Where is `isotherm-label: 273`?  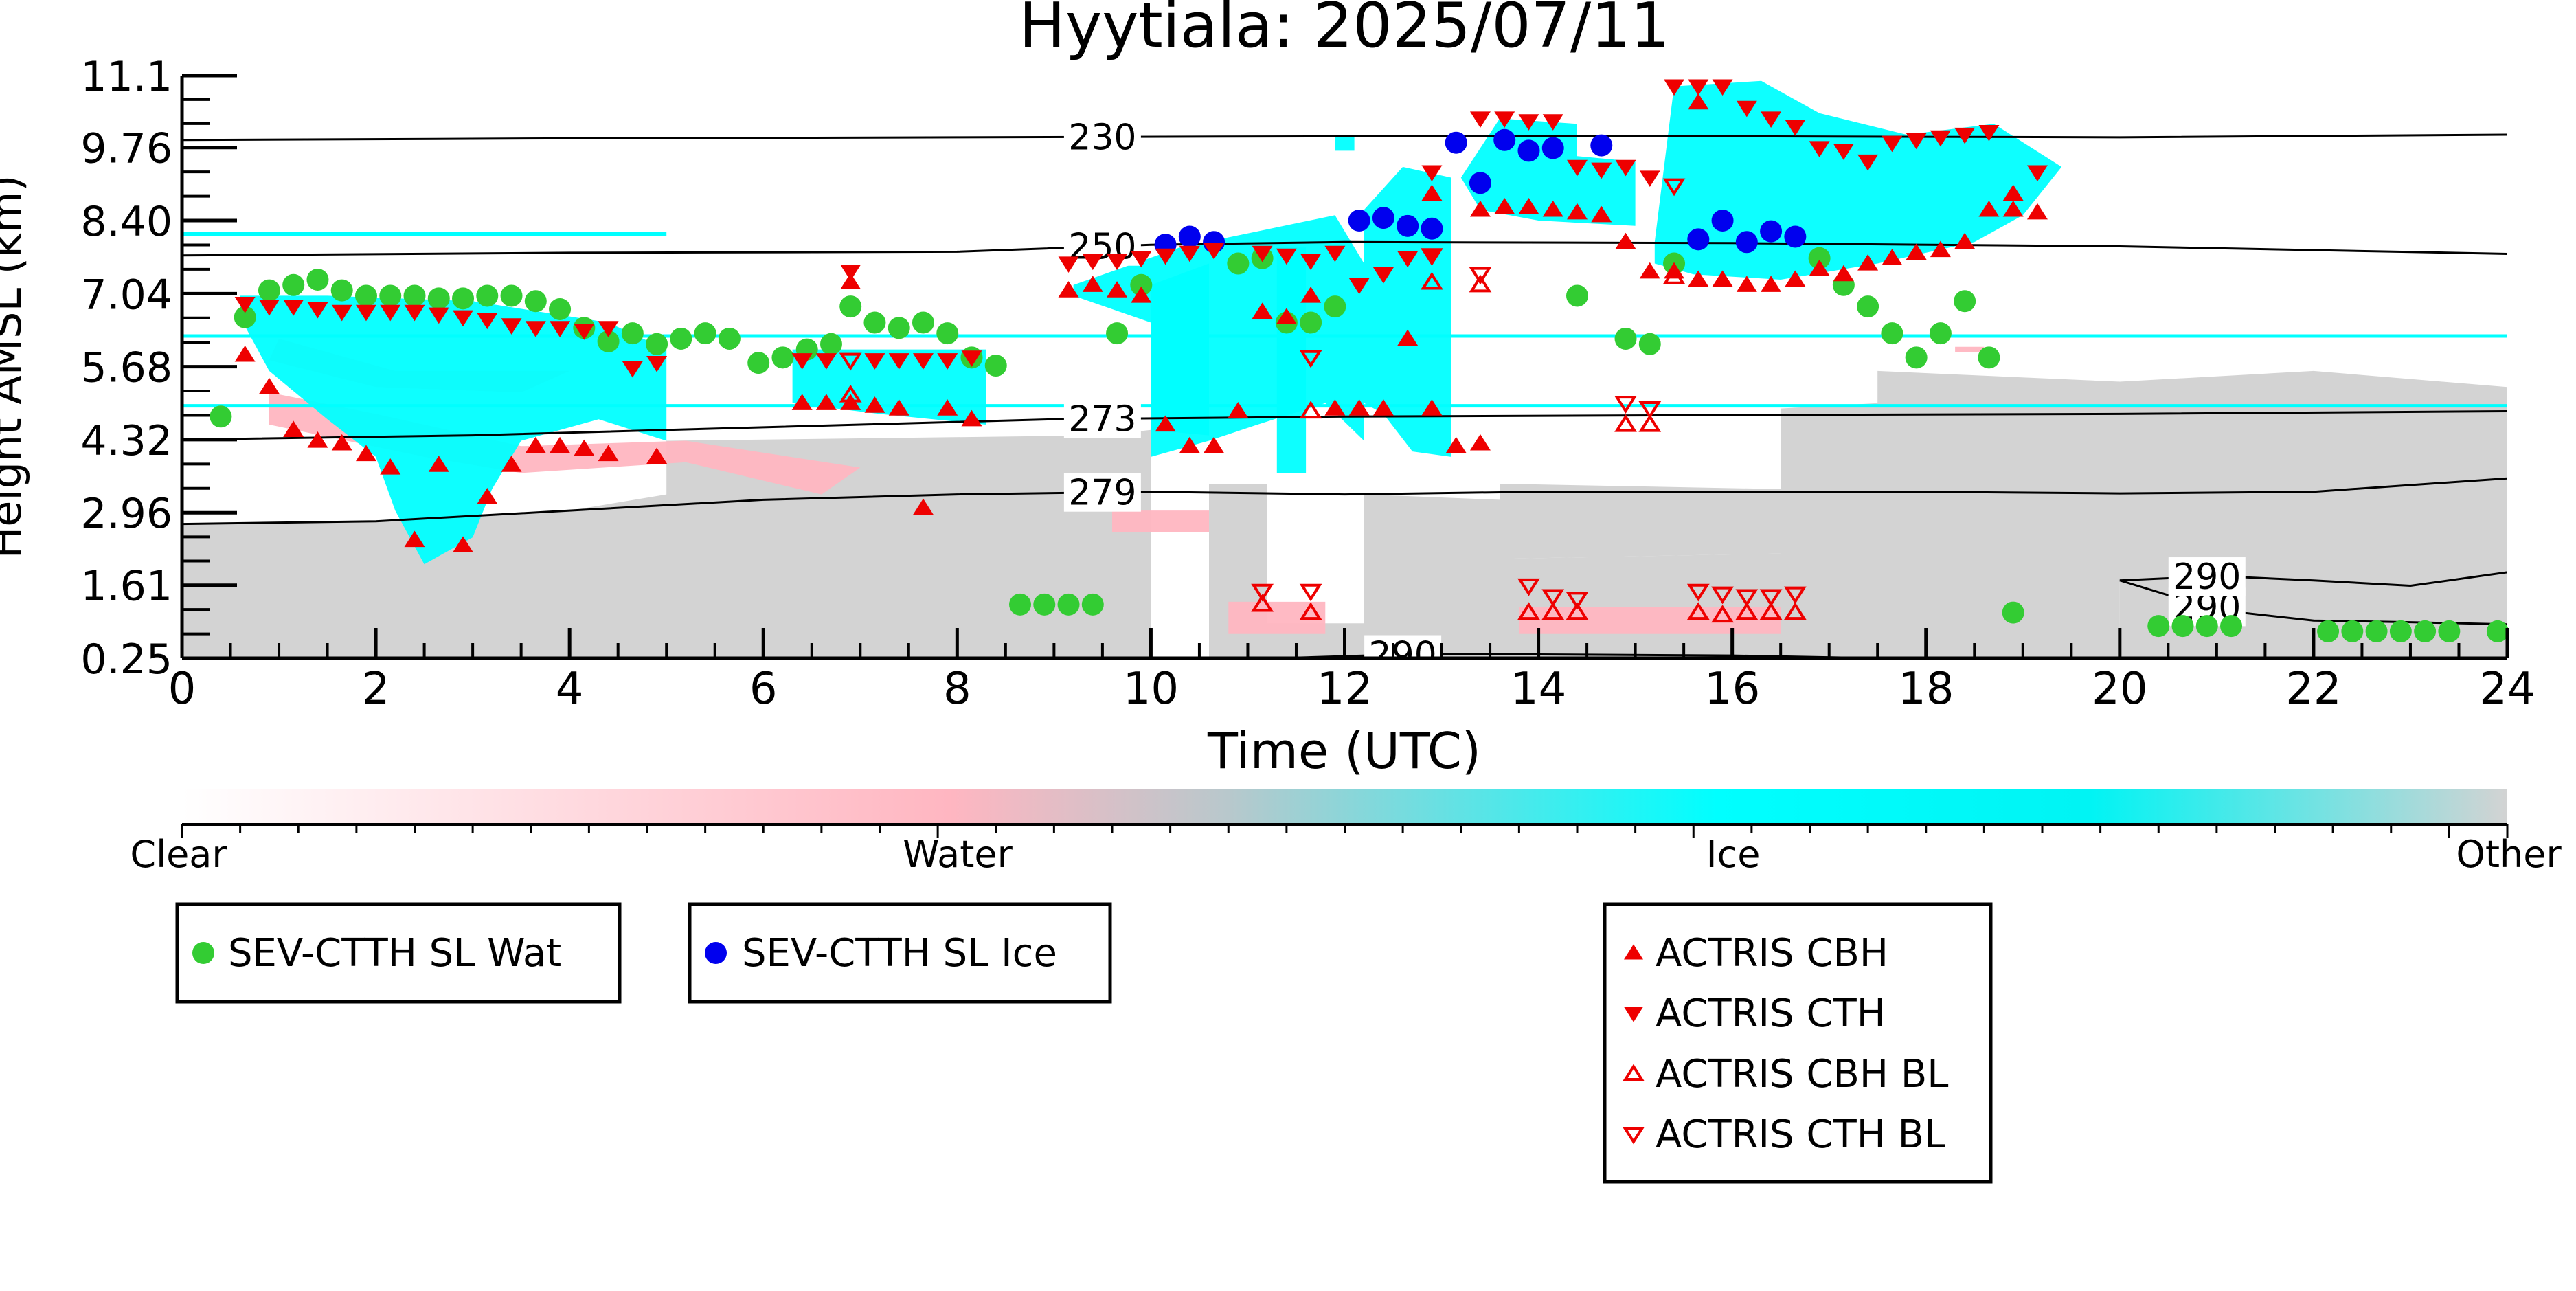 isotherm-label: 273 is located at coordinates (1102, 420).